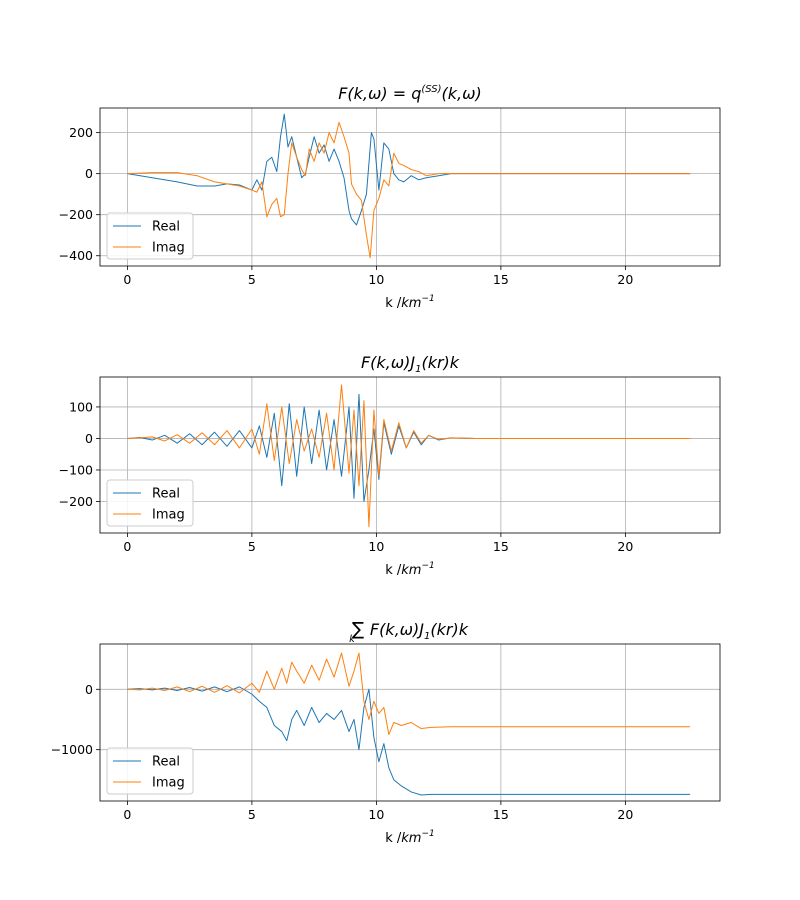  I want to click on chart-title: ∑ F(k,ω)J1(kr)k, so click(410, 630).